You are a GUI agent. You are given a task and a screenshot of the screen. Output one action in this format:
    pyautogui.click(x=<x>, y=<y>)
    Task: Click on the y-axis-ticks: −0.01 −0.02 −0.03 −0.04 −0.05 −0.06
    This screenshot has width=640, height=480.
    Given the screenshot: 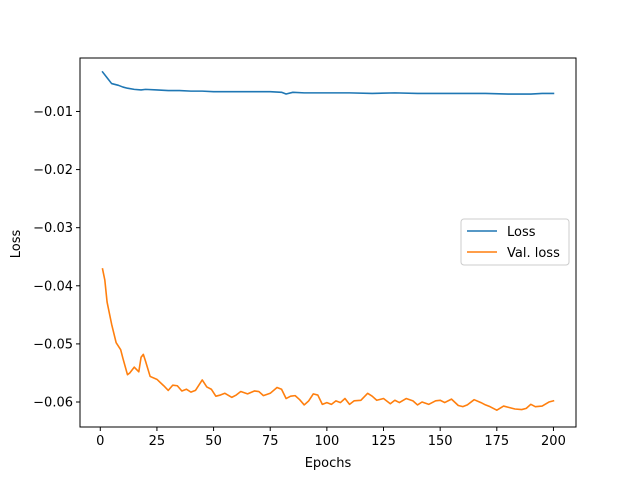 What is the action you would take?
    pyautogui.click(x=56, y=258)
    